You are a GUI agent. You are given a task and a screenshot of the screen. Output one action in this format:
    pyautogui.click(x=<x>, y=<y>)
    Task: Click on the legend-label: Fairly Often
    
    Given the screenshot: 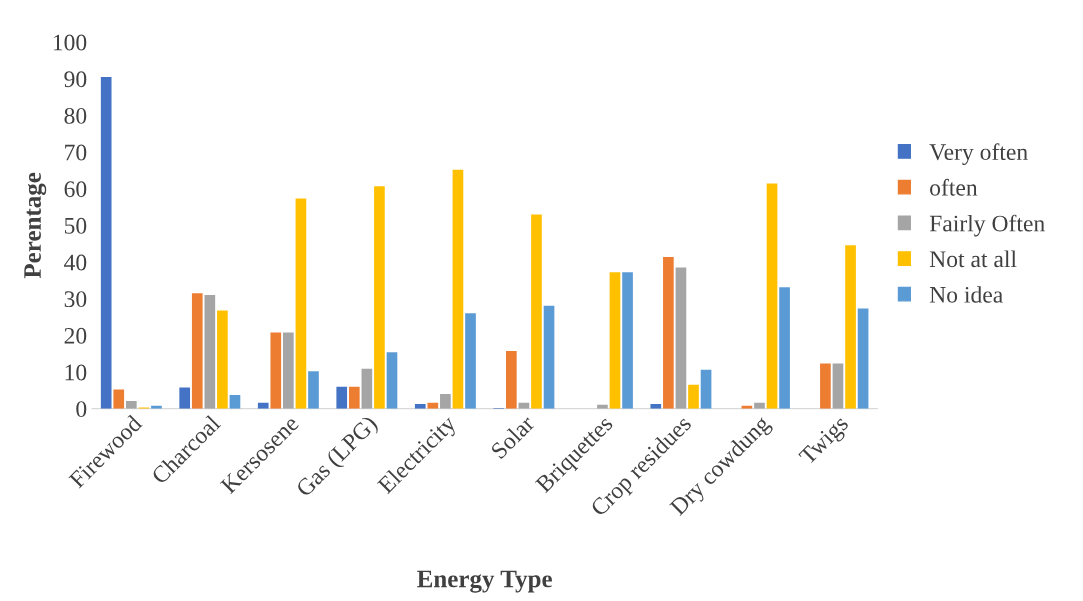 What is the action you would take?
    pyautogui.click(x=987, y=225)
    